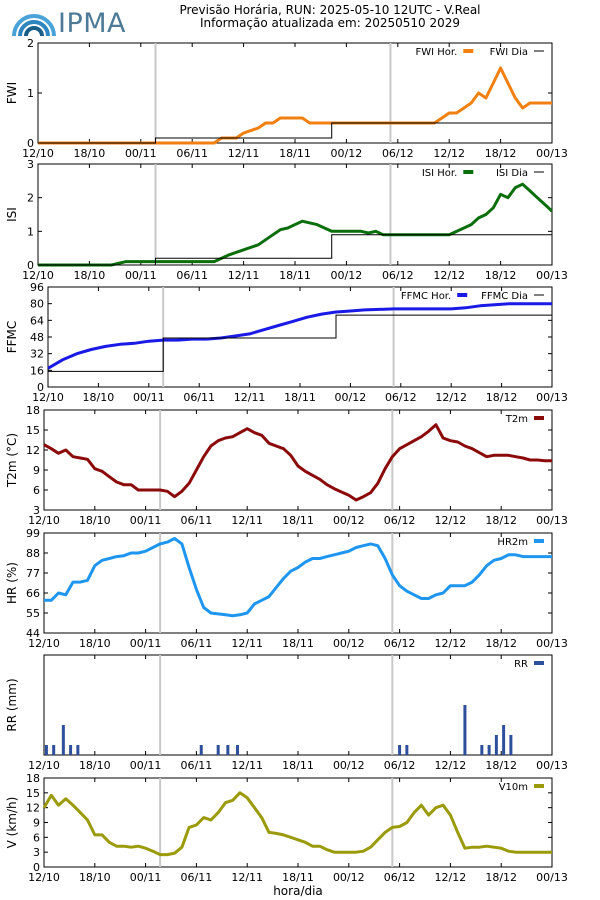 The height and width of the screenshot is (900, 600). What do you see at coordinates (37, 320) in the screenshot?
I see `y-tick-label: 64` at bounding box center [37, 320].